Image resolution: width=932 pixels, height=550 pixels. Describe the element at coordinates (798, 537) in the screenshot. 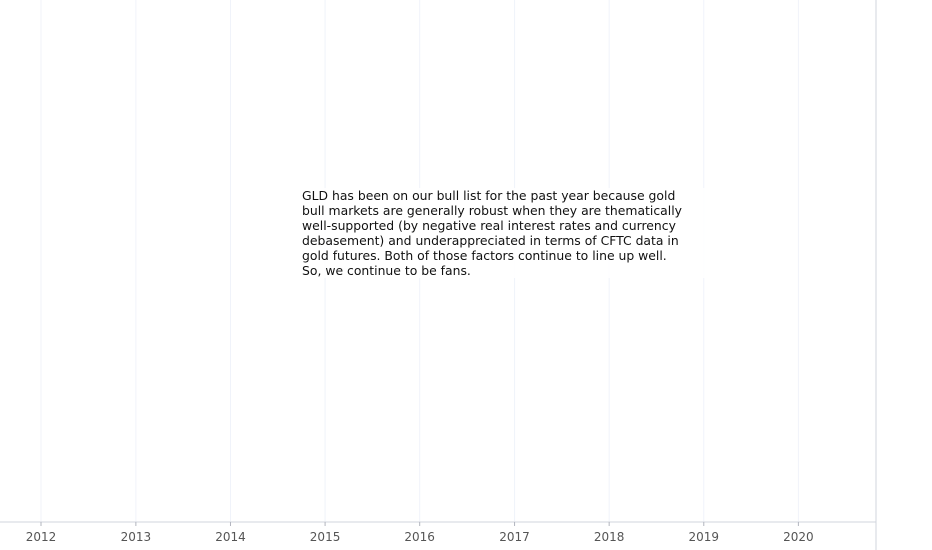

I see `x-tick-label: 2020` at that location.